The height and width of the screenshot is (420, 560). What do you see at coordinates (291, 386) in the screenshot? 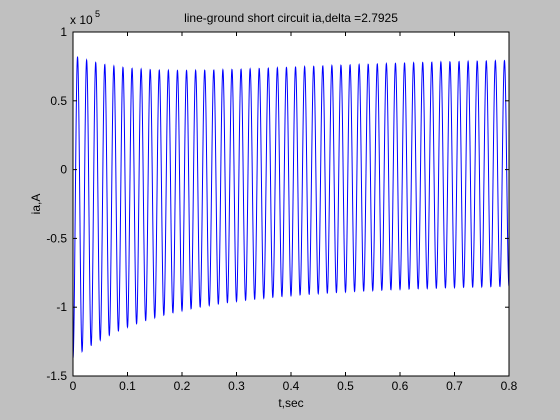
I see `x-tick-label: 0.4` at bounding box center [291, 386].